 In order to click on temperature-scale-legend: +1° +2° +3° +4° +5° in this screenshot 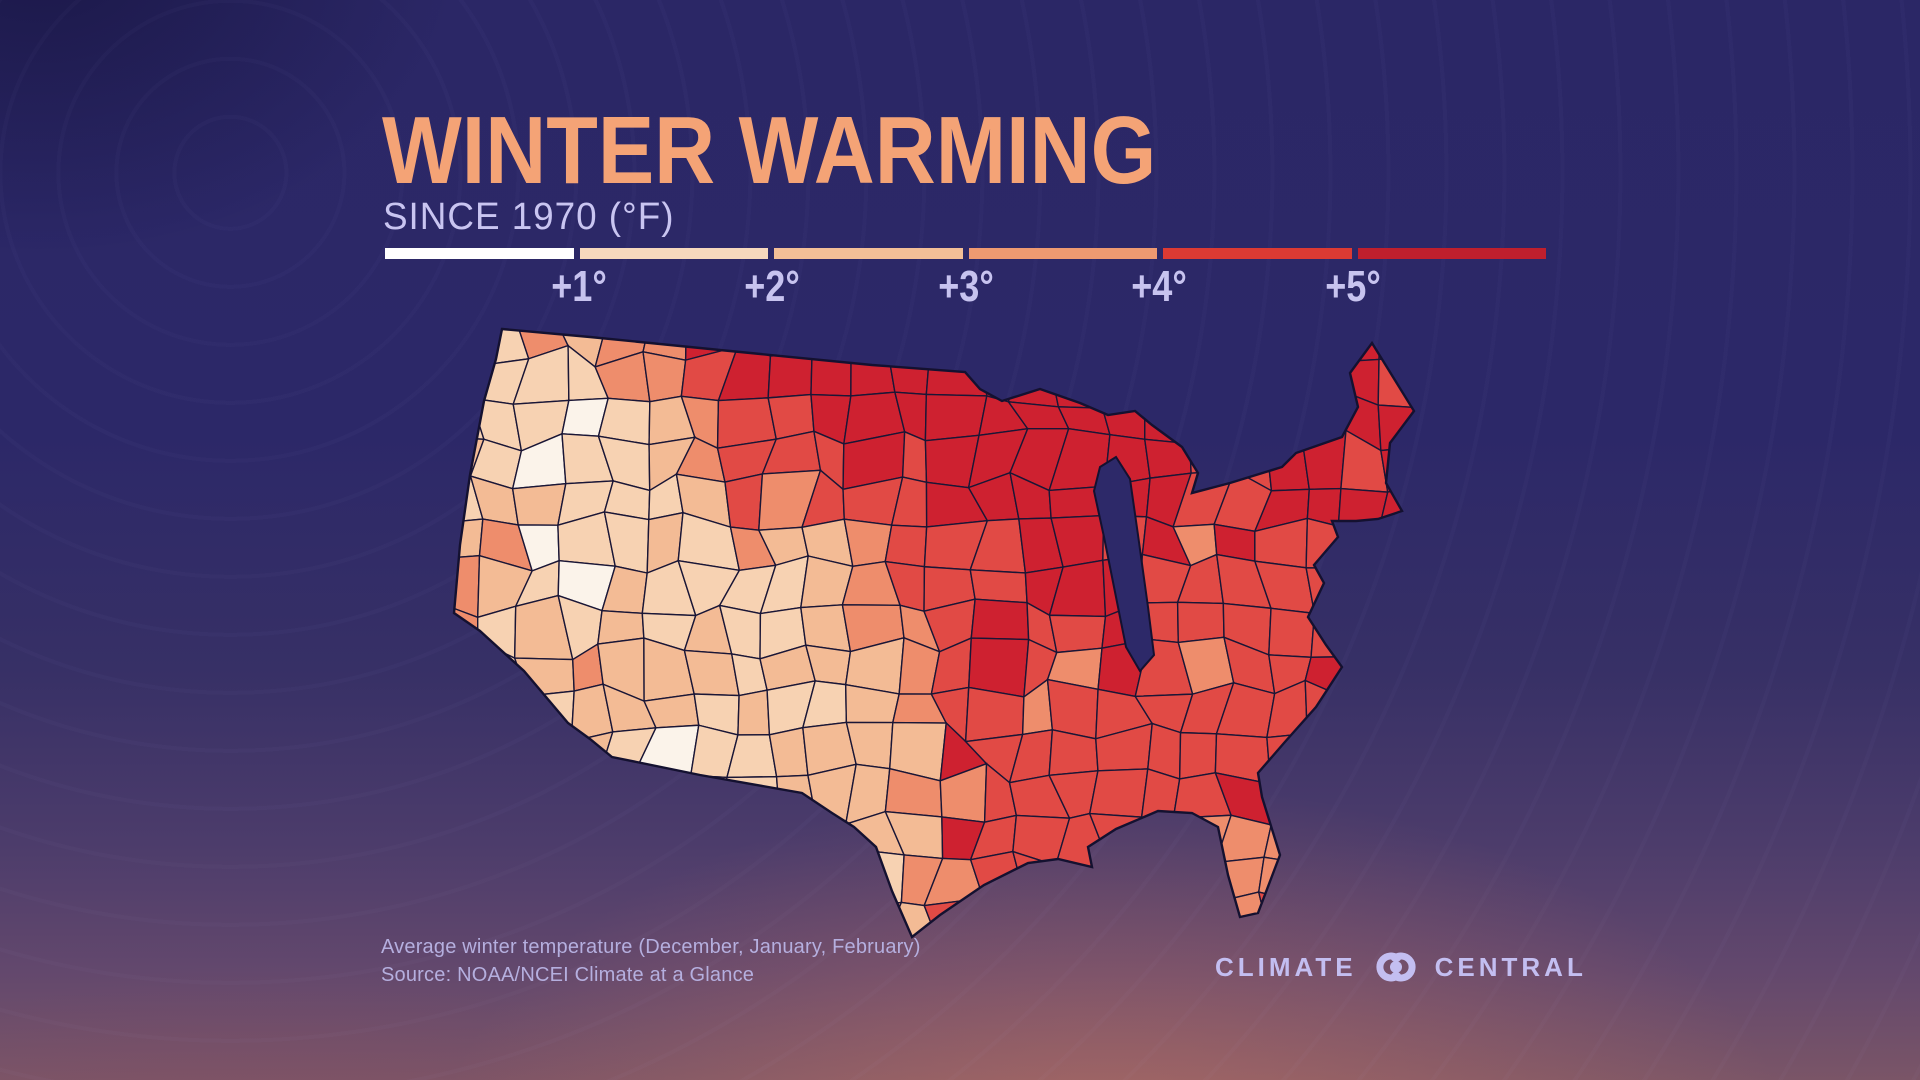, I will do `click(965, 279)`.